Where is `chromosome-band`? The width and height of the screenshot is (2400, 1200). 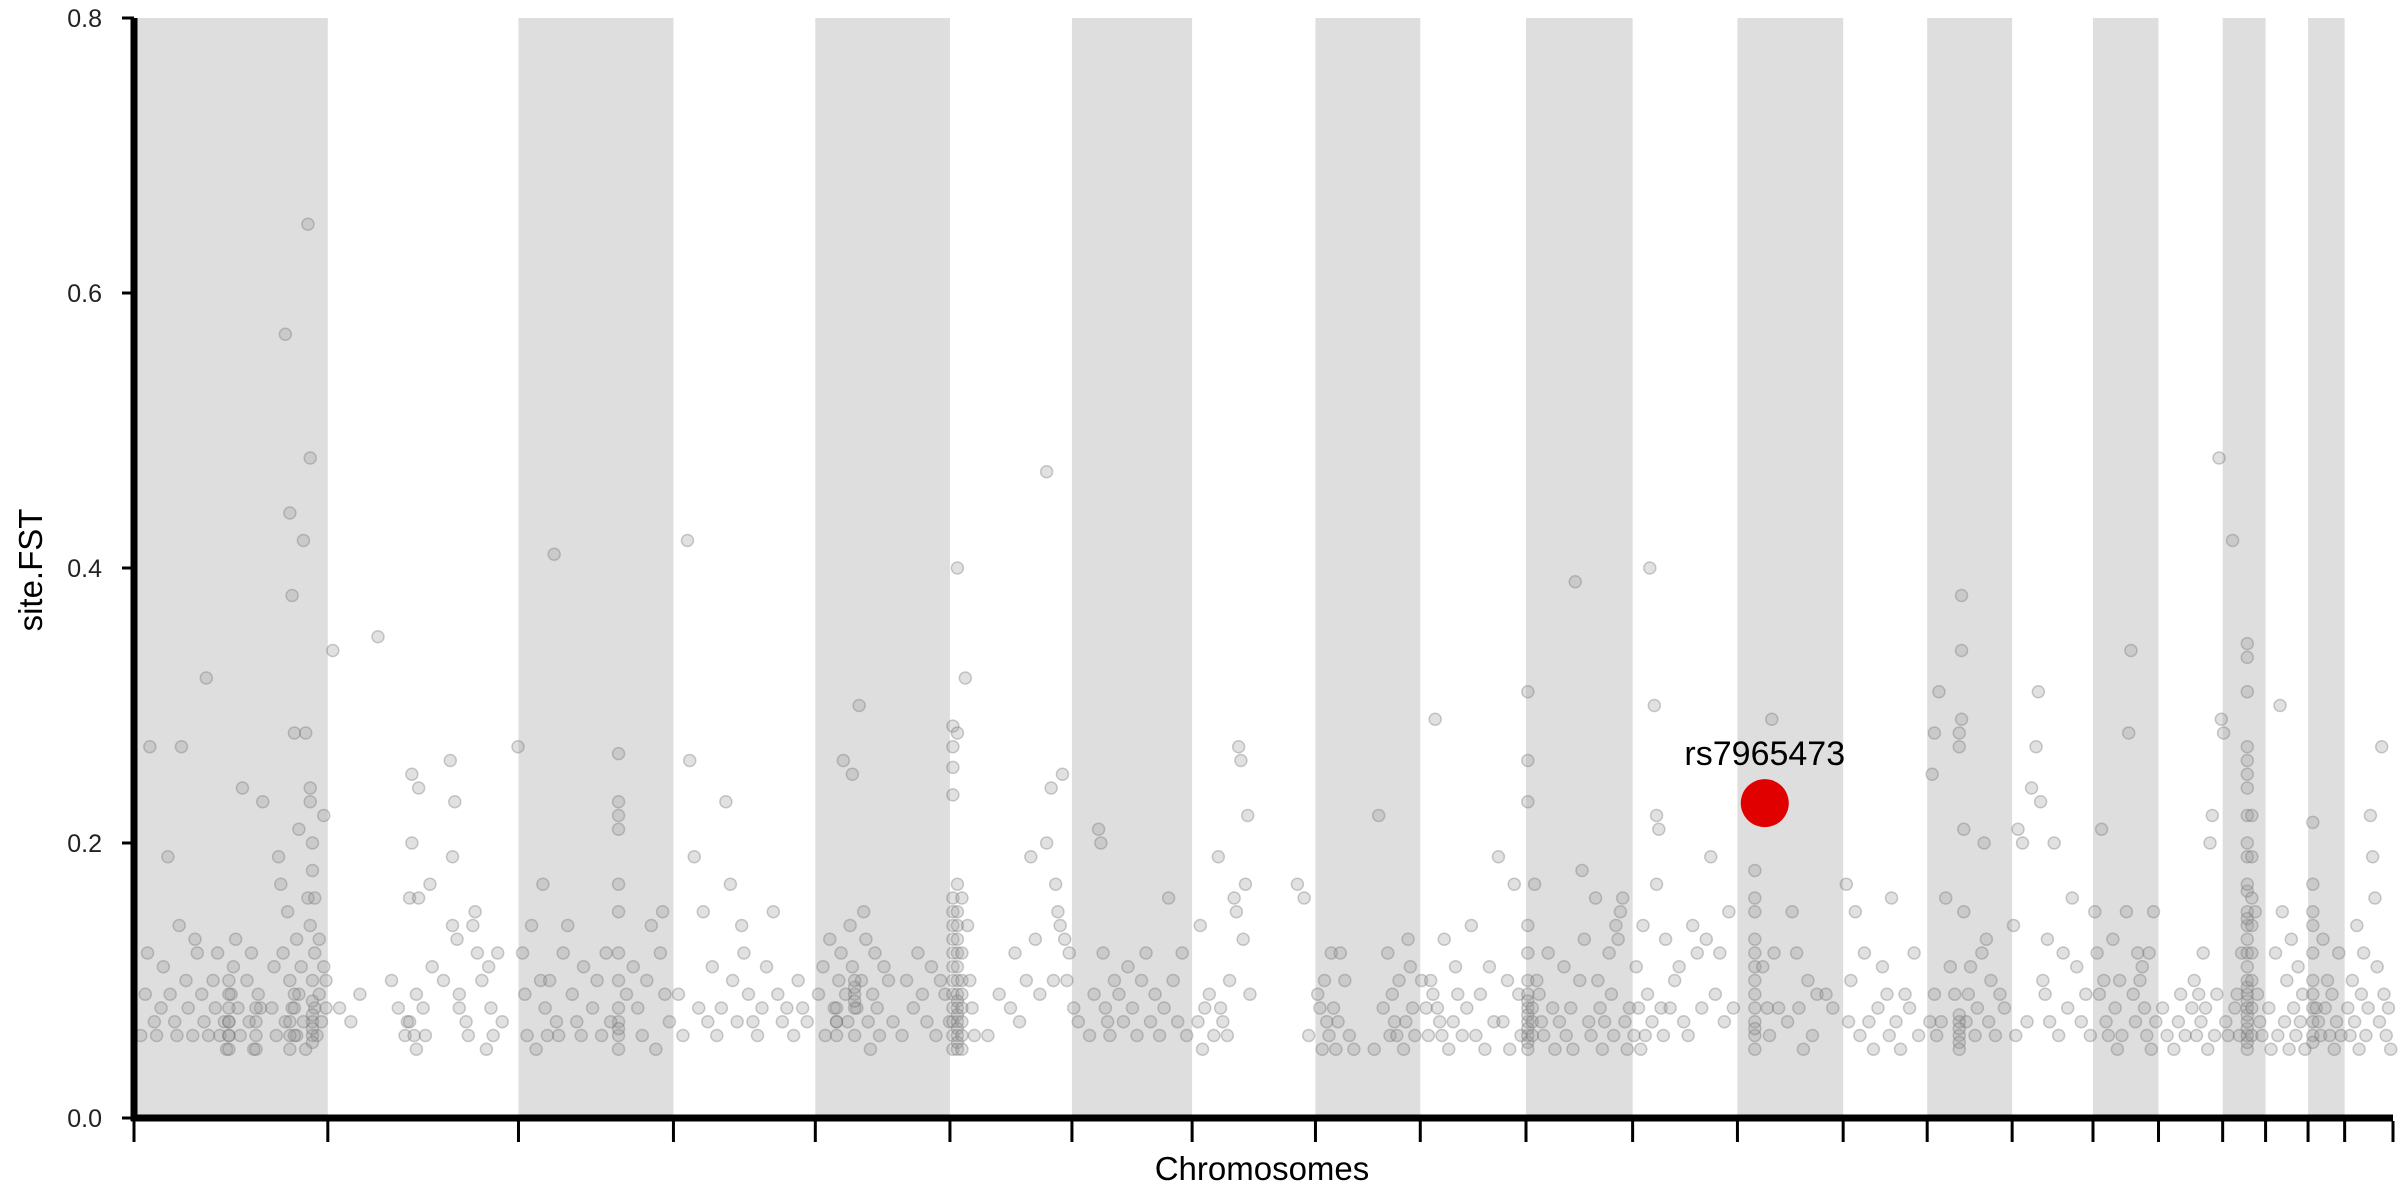 chromosome-band is located at coordinates (231, 568).